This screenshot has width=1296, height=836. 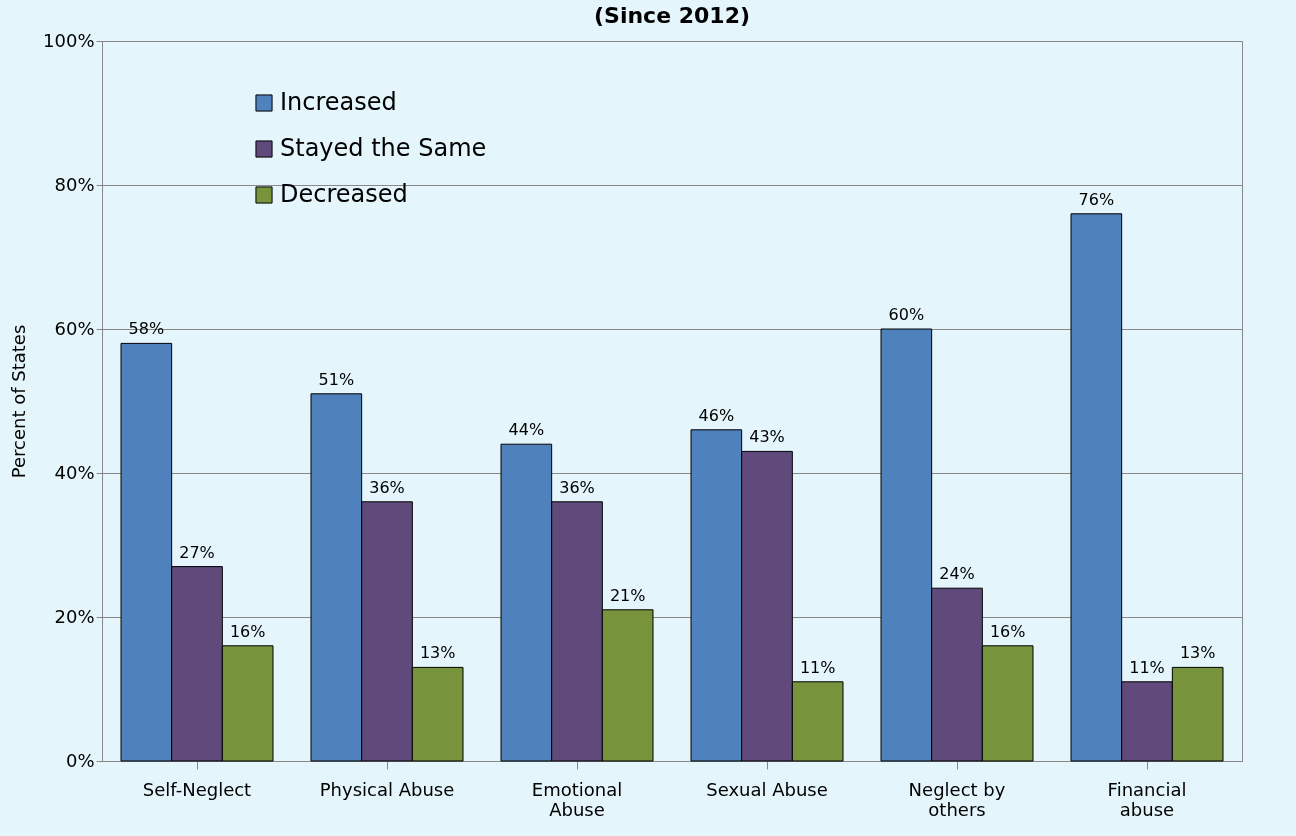 I want to click on data-label: 43%, so click(x=767, y=437).